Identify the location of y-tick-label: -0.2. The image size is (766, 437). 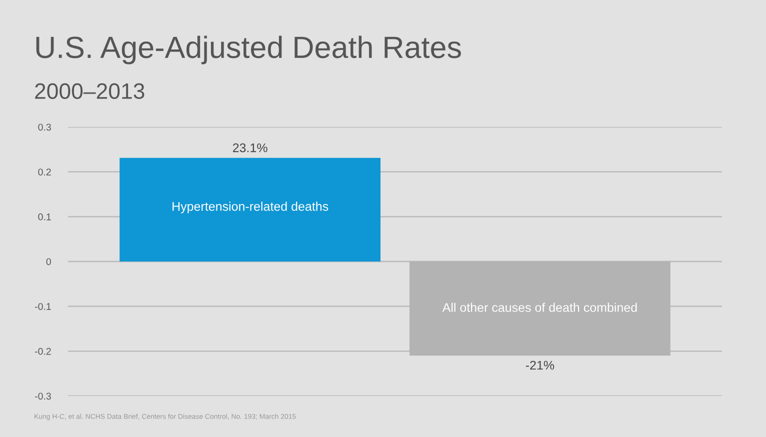
(43, 351).